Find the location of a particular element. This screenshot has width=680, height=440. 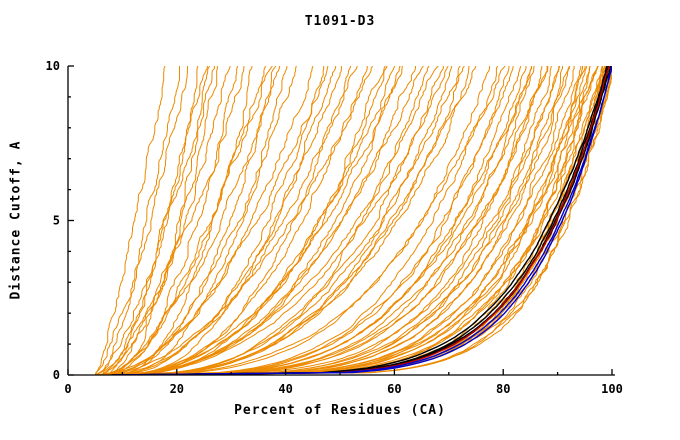

y-axis-label: Distance Cutoff, A is located at coordinates (16, 220).